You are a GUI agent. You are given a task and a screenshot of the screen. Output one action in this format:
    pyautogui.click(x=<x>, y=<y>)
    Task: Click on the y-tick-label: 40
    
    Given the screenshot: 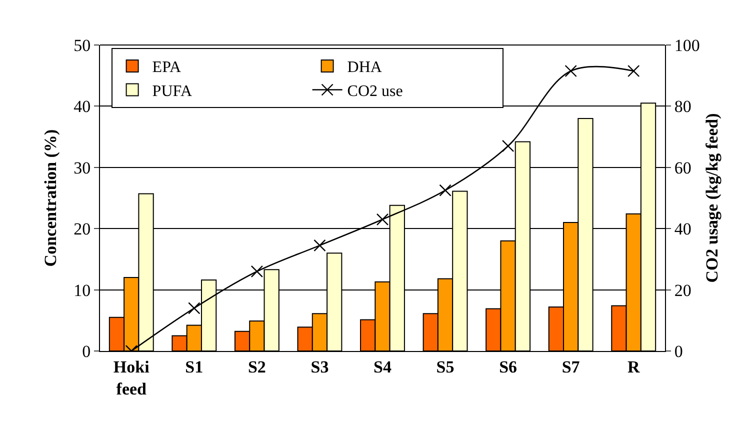 What is the action you would take?
    pyautogui.click(x=82, y=106)
    